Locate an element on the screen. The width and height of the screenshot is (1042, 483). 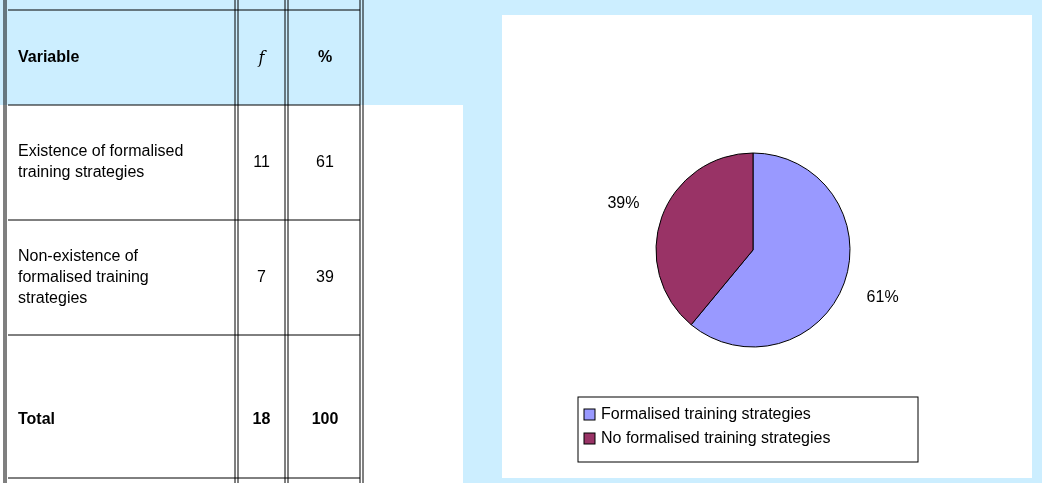
data-label: 61% is located at coordinates (882, 296).